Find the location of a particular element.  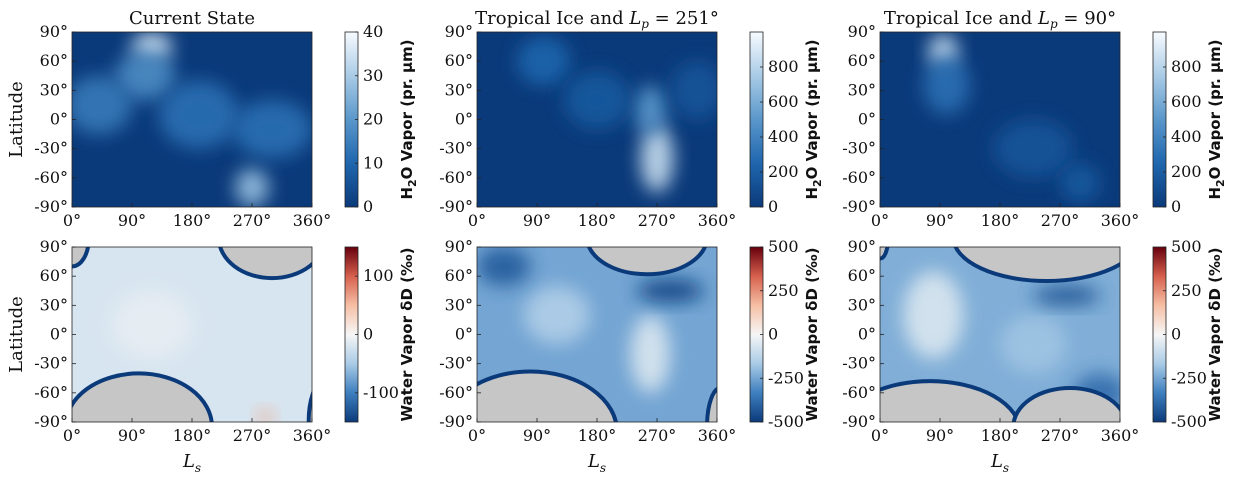

colorbar-tick-label: 40 is located at coordinates (373, 31).